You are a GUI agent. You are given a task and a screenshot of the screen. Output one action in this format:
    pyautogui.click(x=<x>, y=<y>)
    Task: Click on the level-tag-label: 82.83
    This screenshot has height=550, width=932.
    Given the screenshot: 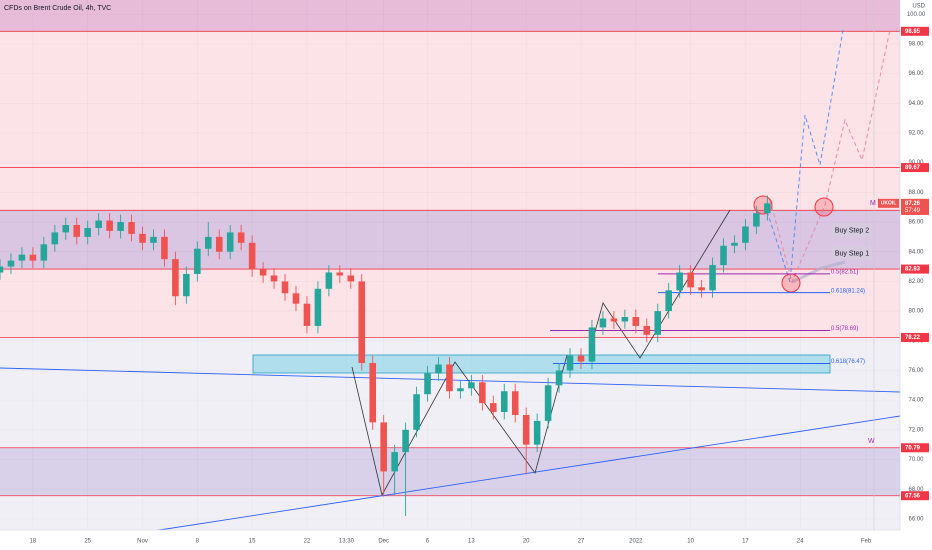 What is the action you would take?
    pyautogui.click(x=913, y=270)
    